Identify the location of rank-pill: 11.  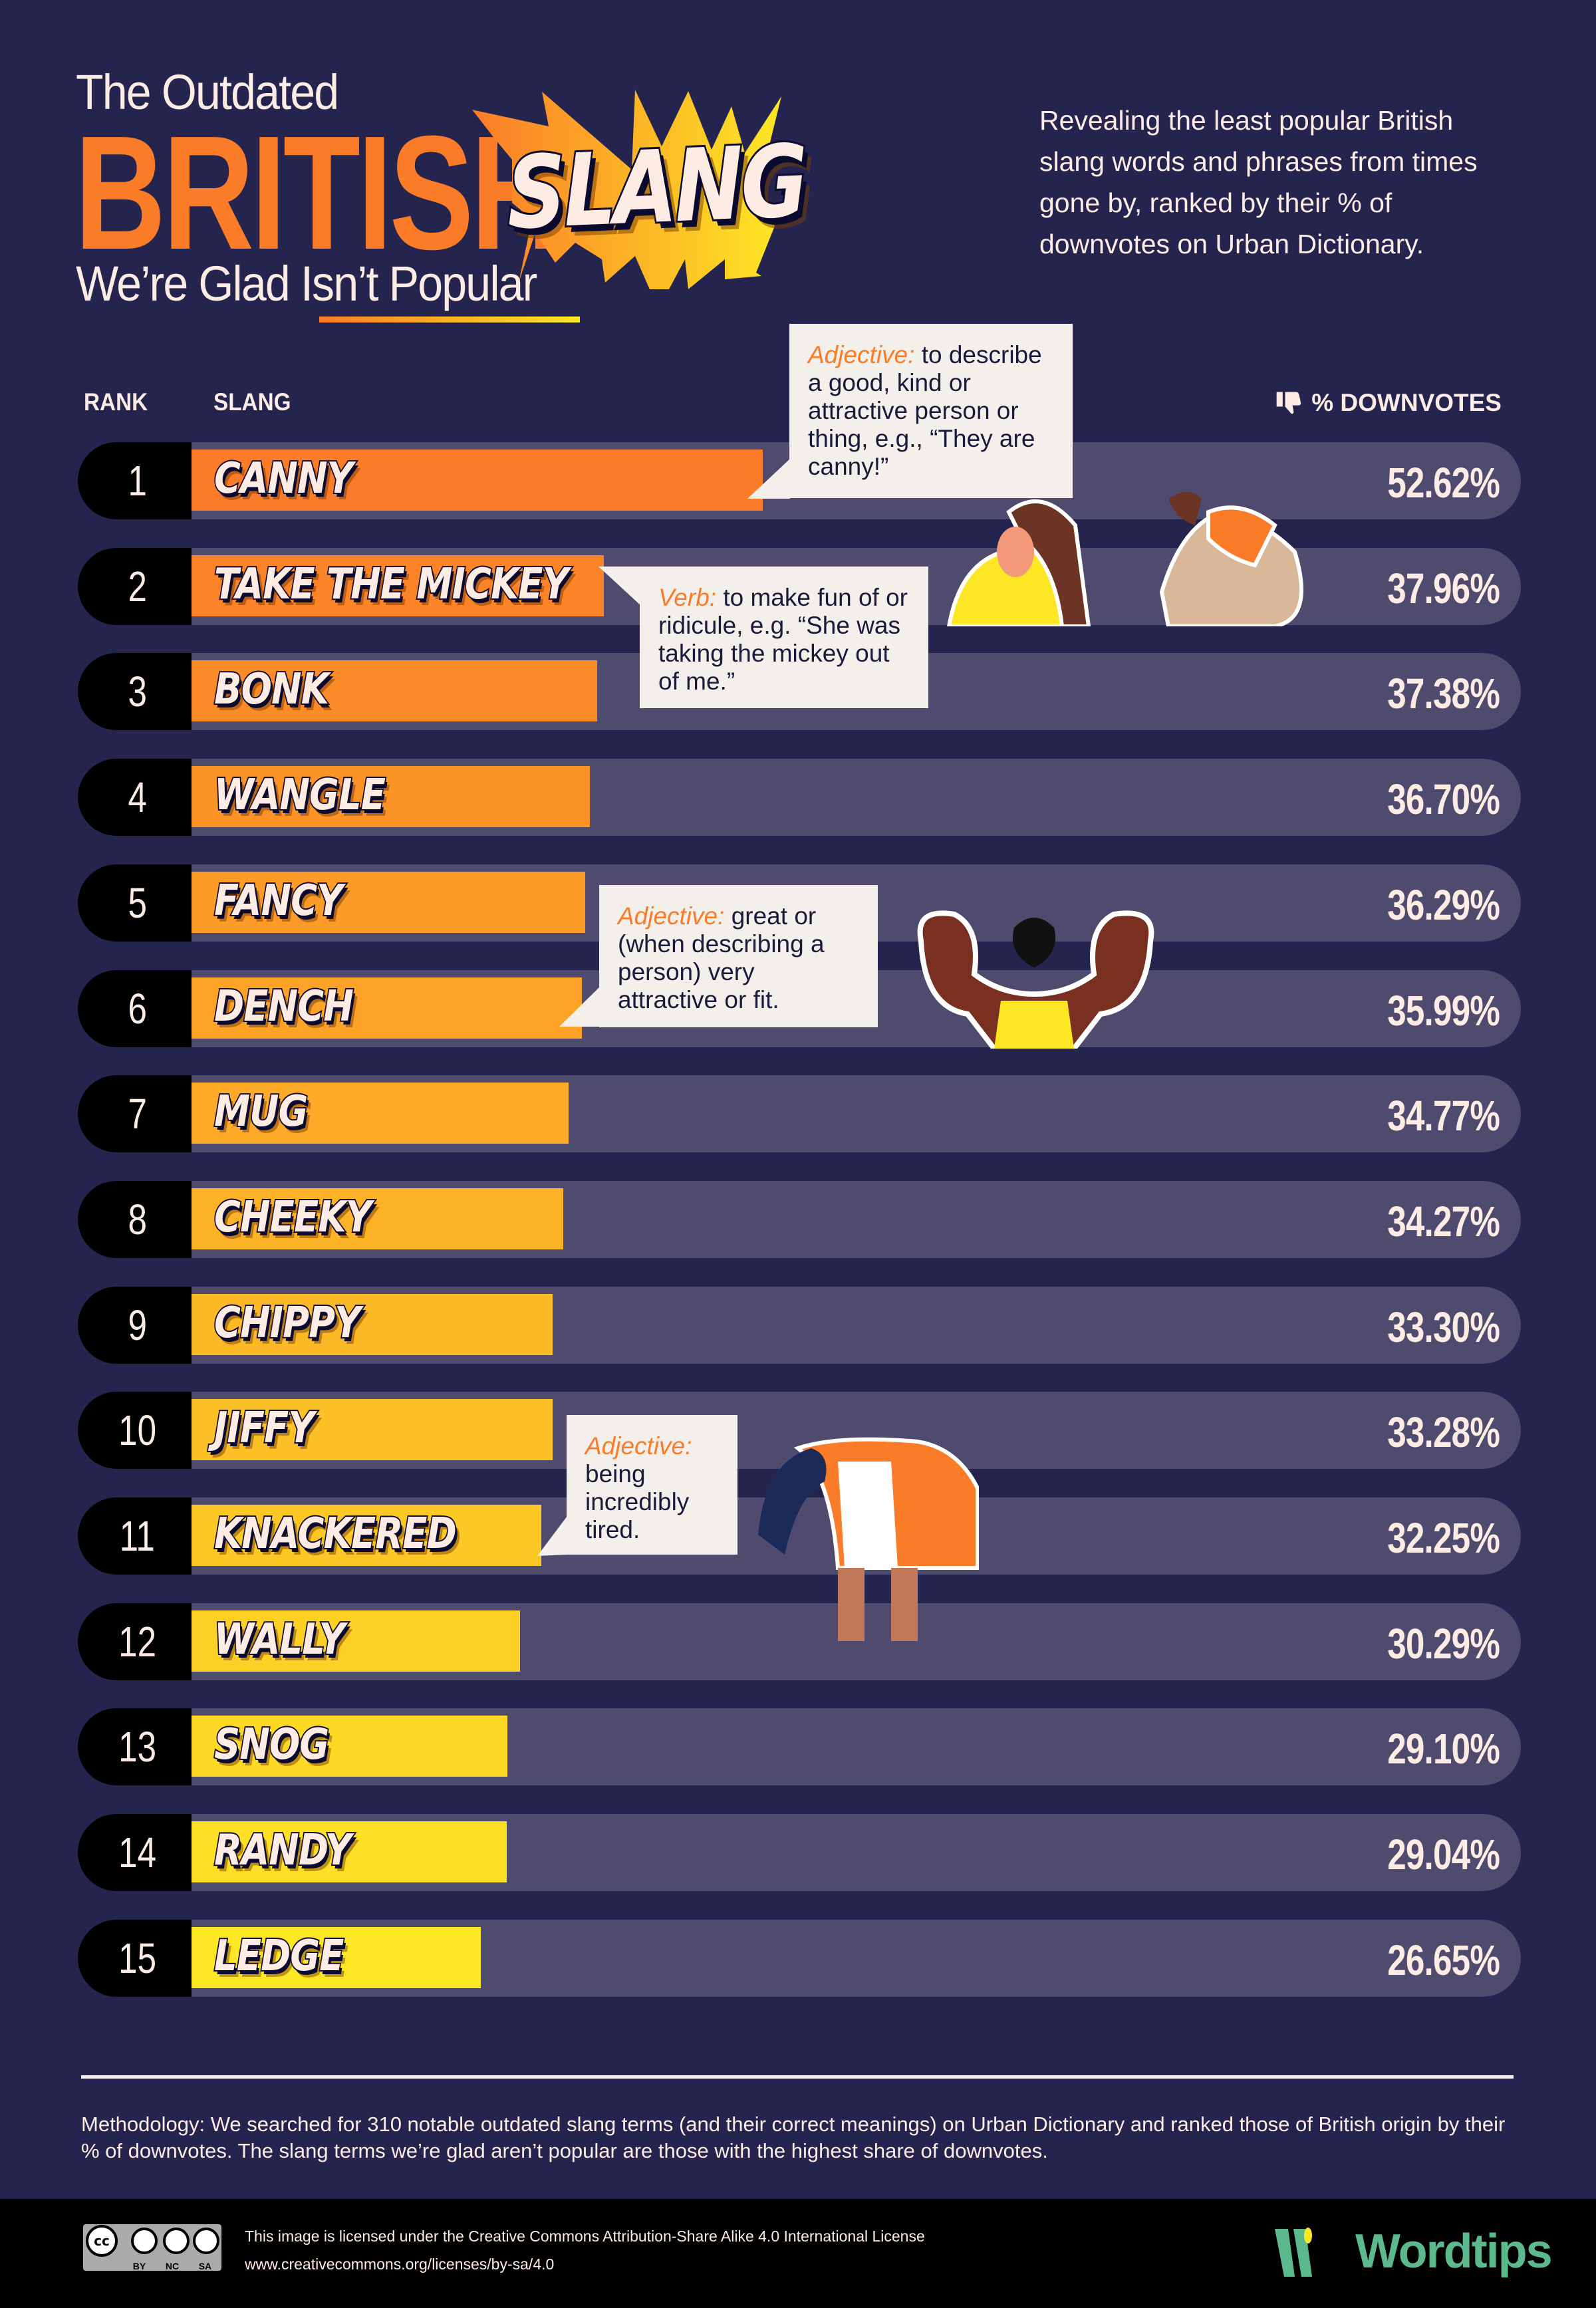
(135, 1536).